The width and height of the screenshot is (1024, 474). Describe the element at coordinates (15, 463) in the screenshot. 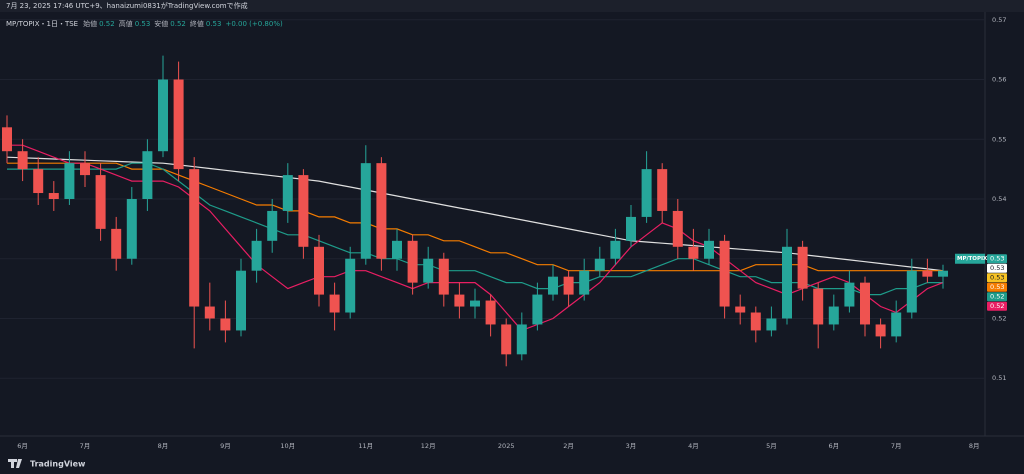

I see `logo-icon` at that location.